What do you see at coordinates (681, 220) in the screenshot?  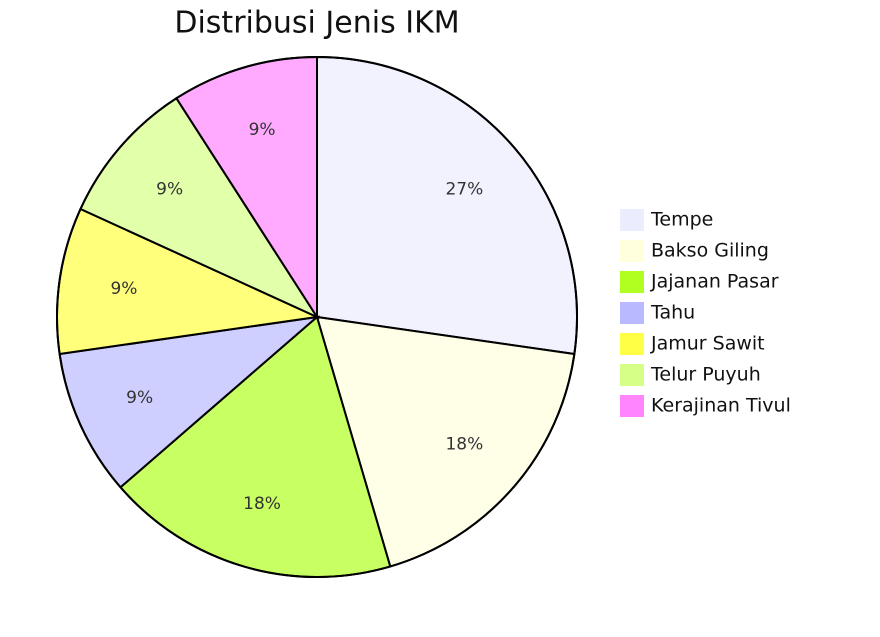 I see `legend-label: Tempe` at bounding box center [681, 220].